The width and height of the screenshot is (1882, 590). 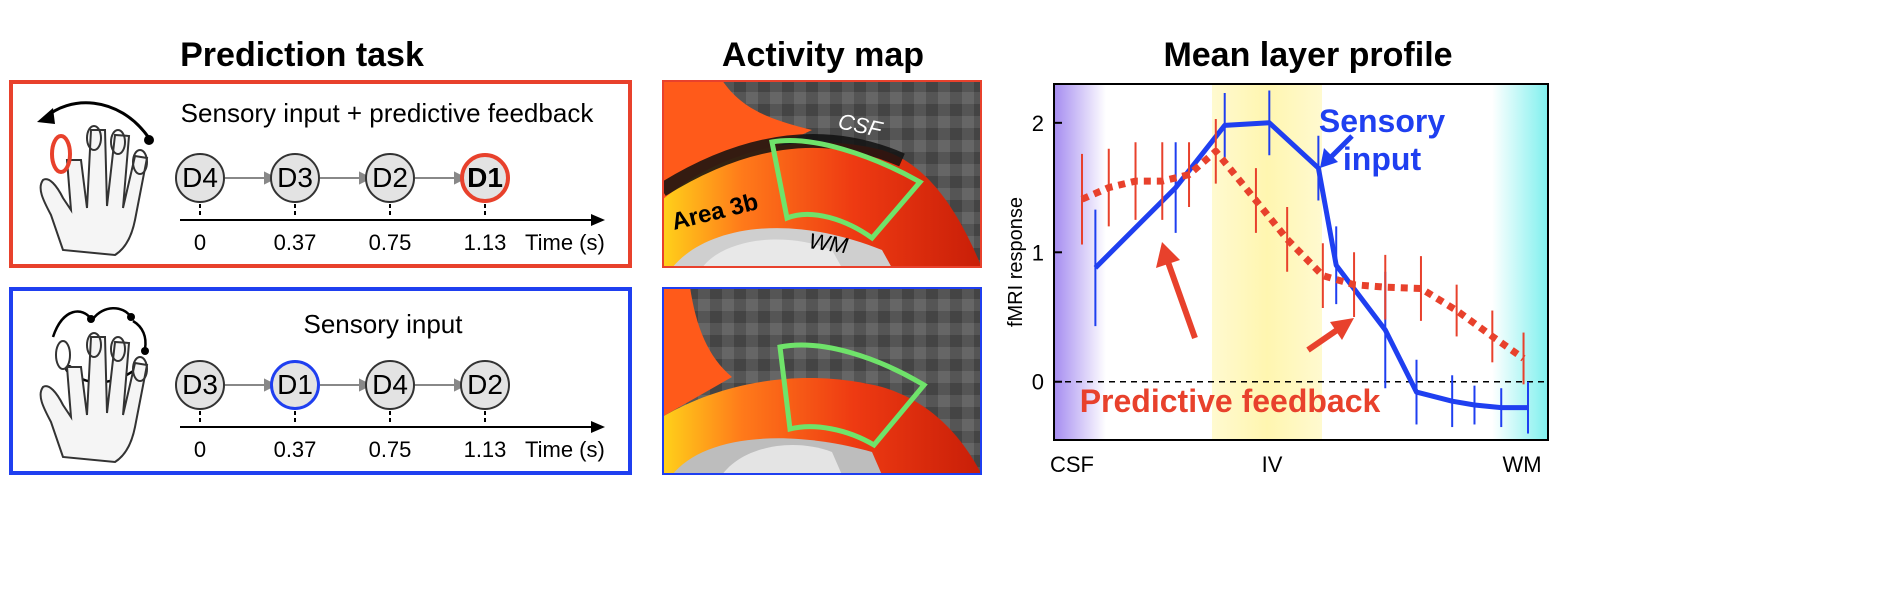 I want to click on pointer-arrow-blue, so click(x=1337, y=151).